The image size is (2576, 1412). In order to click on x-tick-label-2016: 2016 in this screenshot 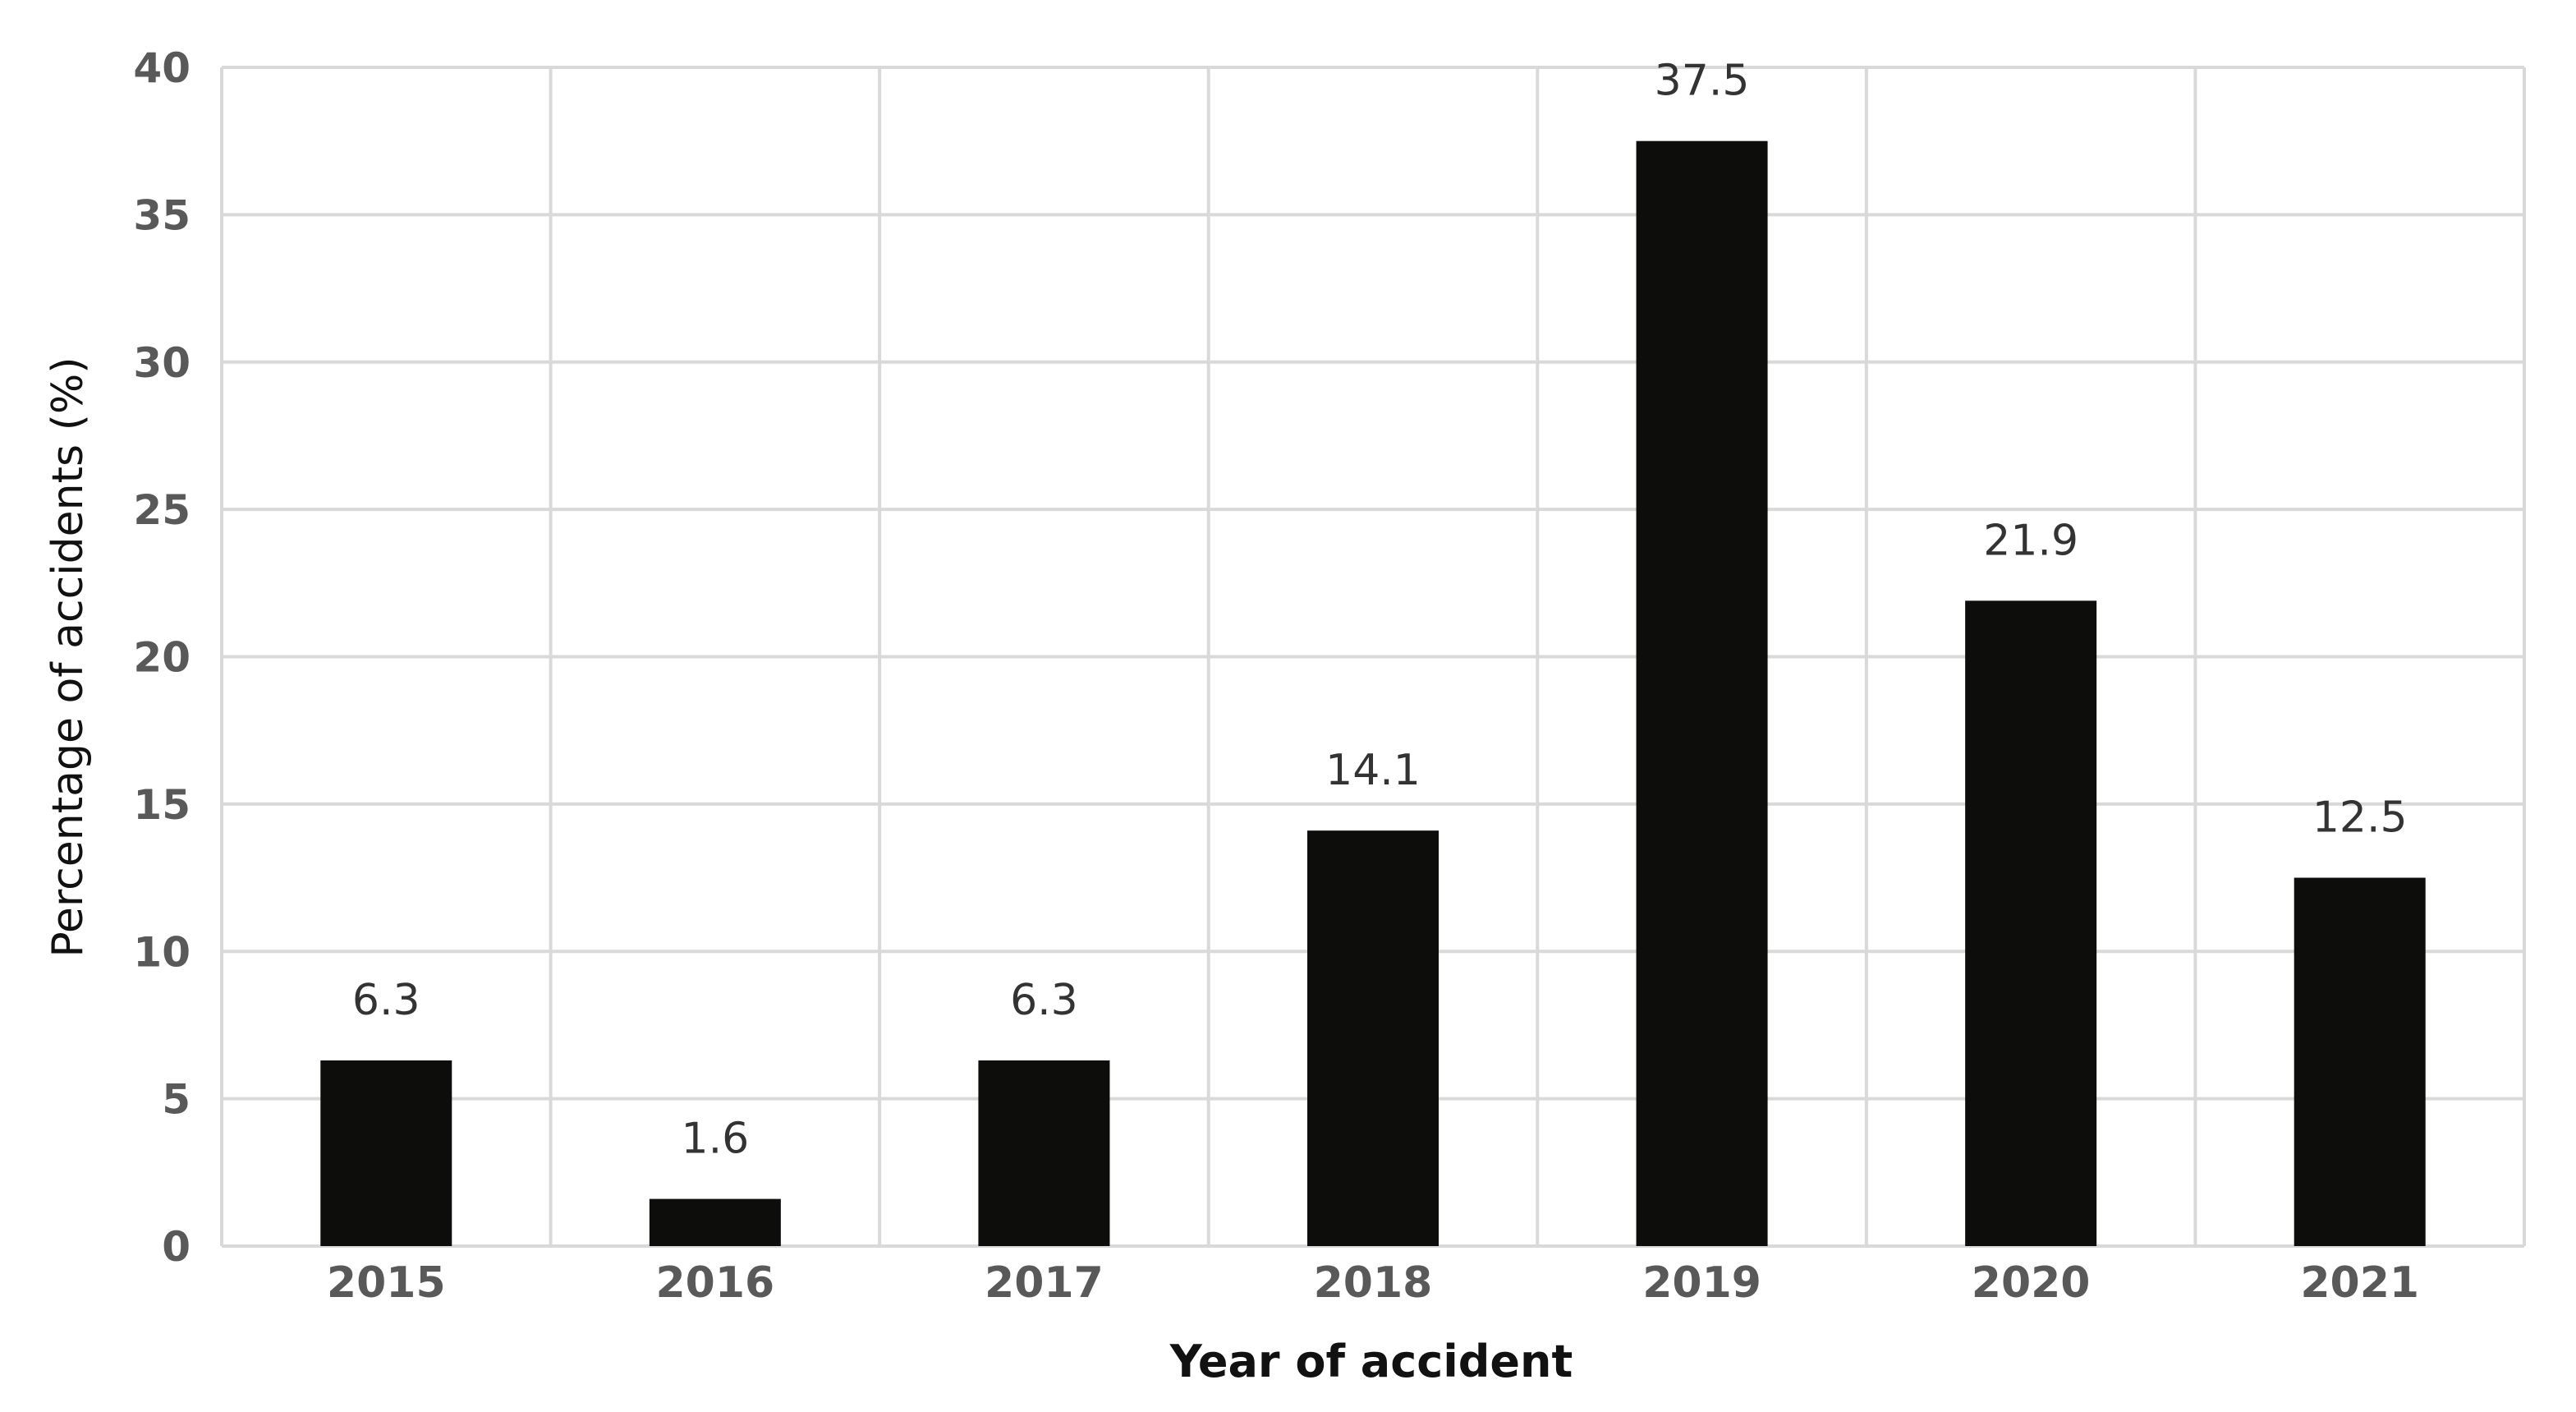, I will do `click(714, 1283)`.